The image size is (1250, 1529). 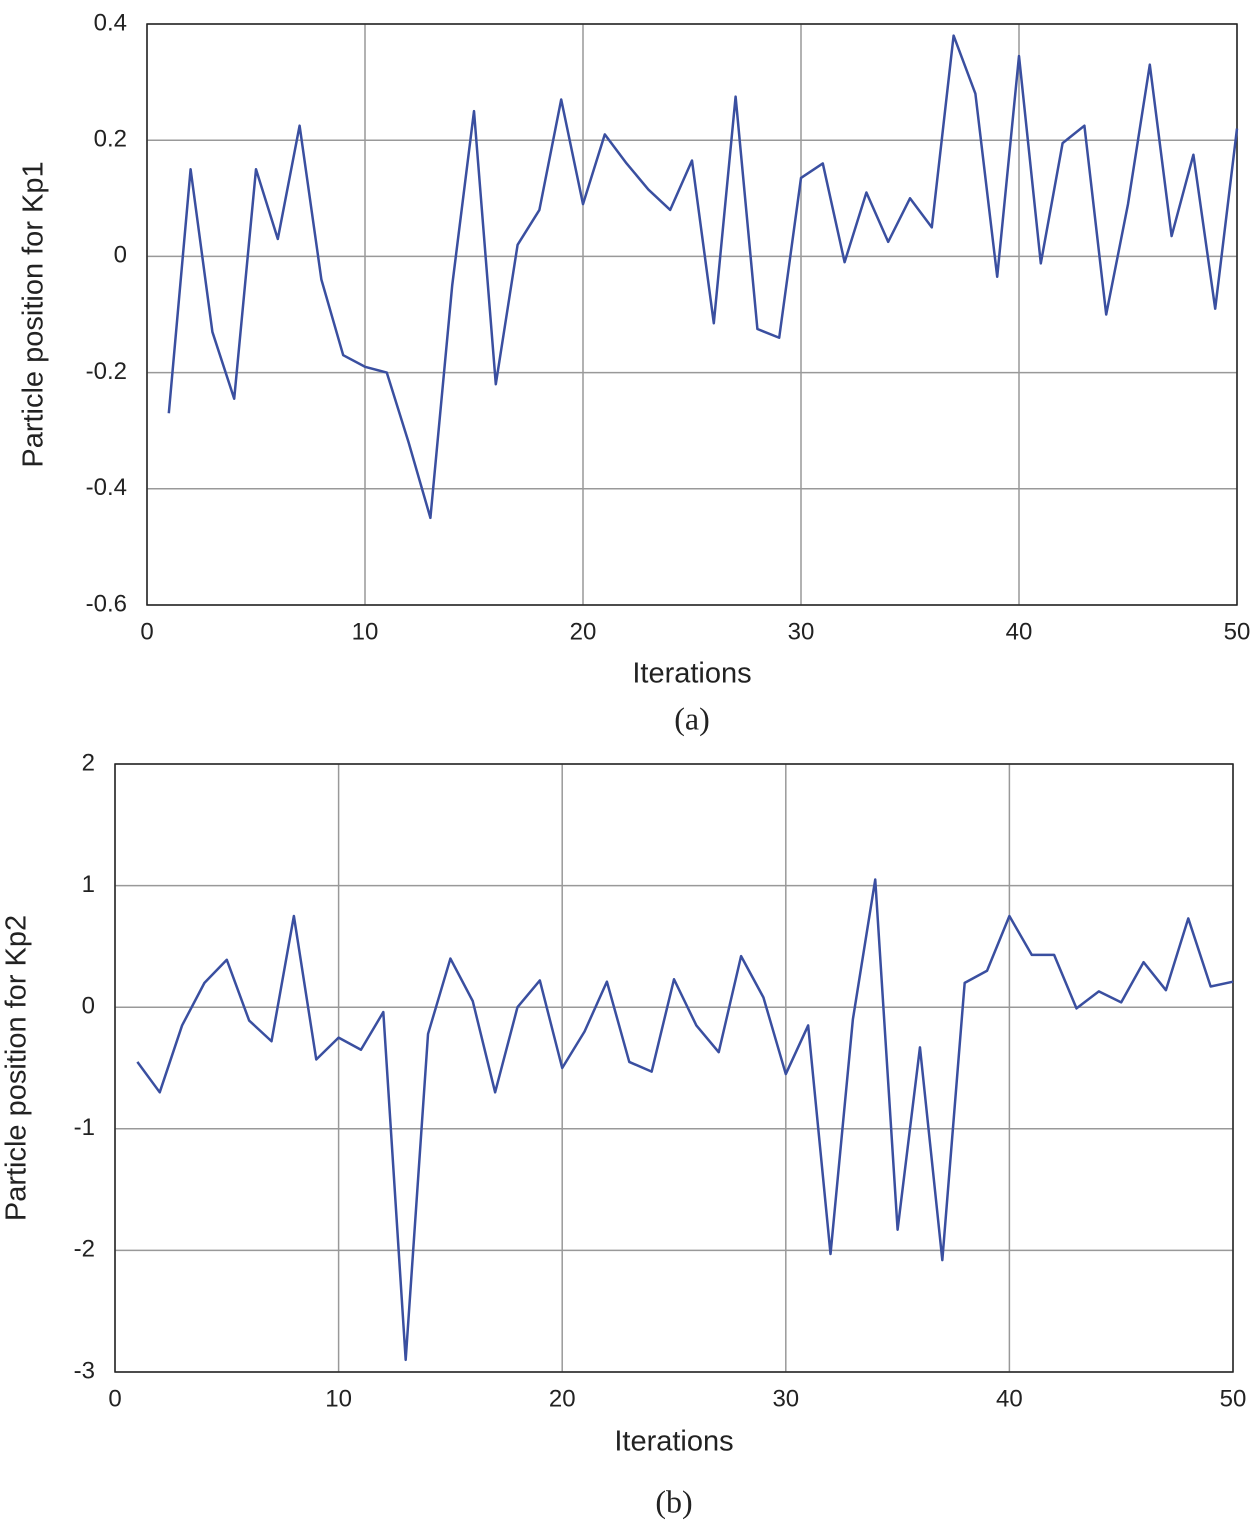 What do you see at coordinates (84, 1127) in the screenshot?
I see `y-tick-label: -1` at bounding box center [84, 1127].